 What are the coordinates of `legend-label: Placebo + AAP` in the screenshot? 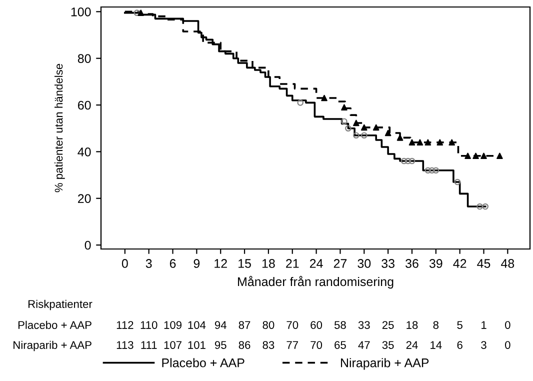 It's located at (203, 363).